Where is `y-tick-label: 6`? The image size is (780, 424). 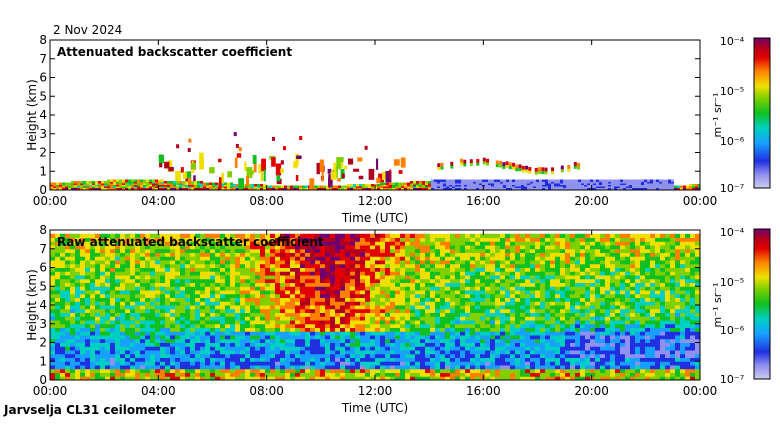 y-tick-label: 6 is located at coordinates (43, 78).